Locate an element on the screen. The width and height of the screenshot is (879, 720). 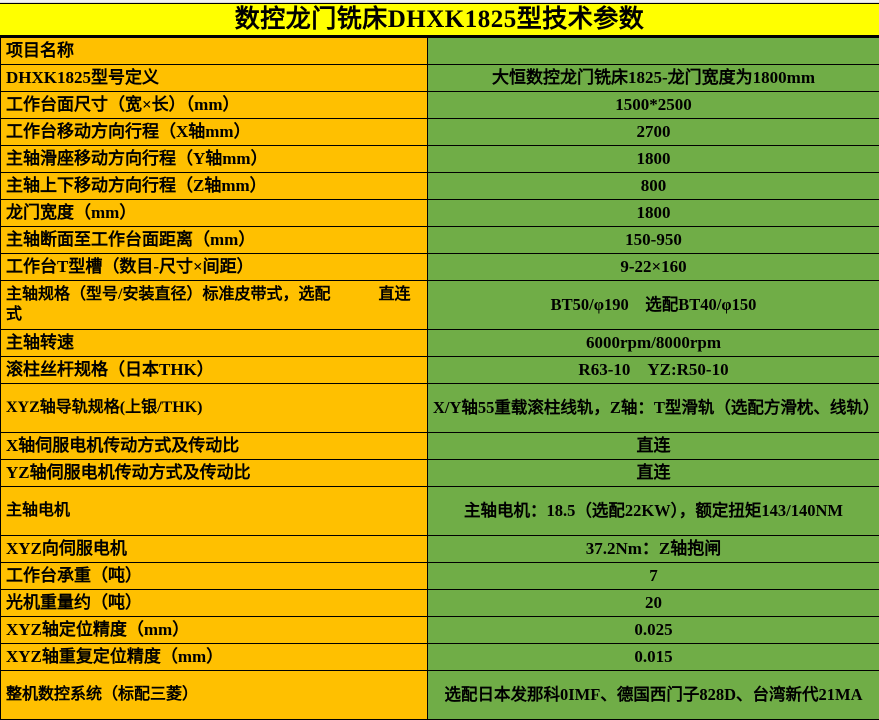
table-row: X轴伺服电机传动方式及传动比直连 is located at coordinates (440, 446).